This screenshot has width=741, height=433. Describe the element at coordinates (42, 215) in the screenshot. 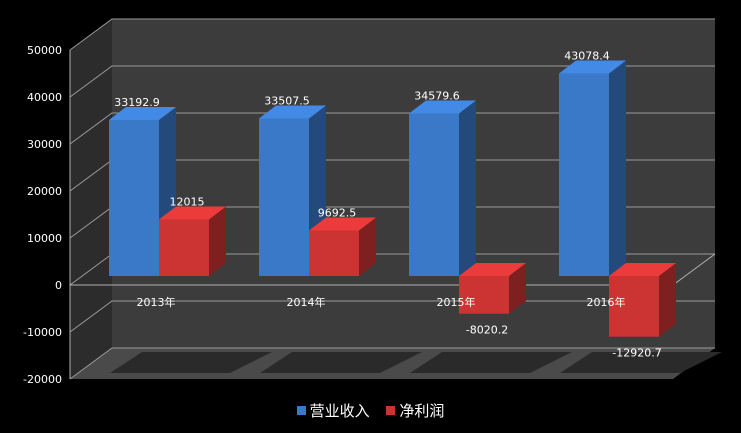

I see `y-axis: -20000 -10000 0 10000 20000 30000 40000 50000` at that location.